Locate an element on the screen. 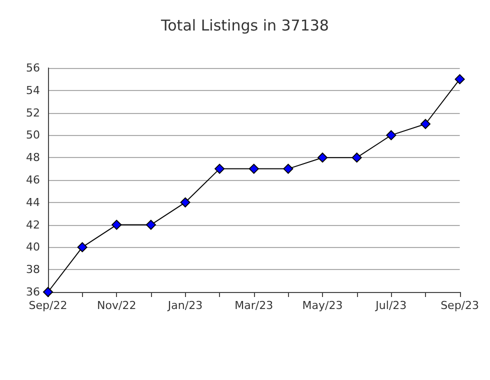  x-tick-label: Jan/23 is located at coordinates (184, 305).